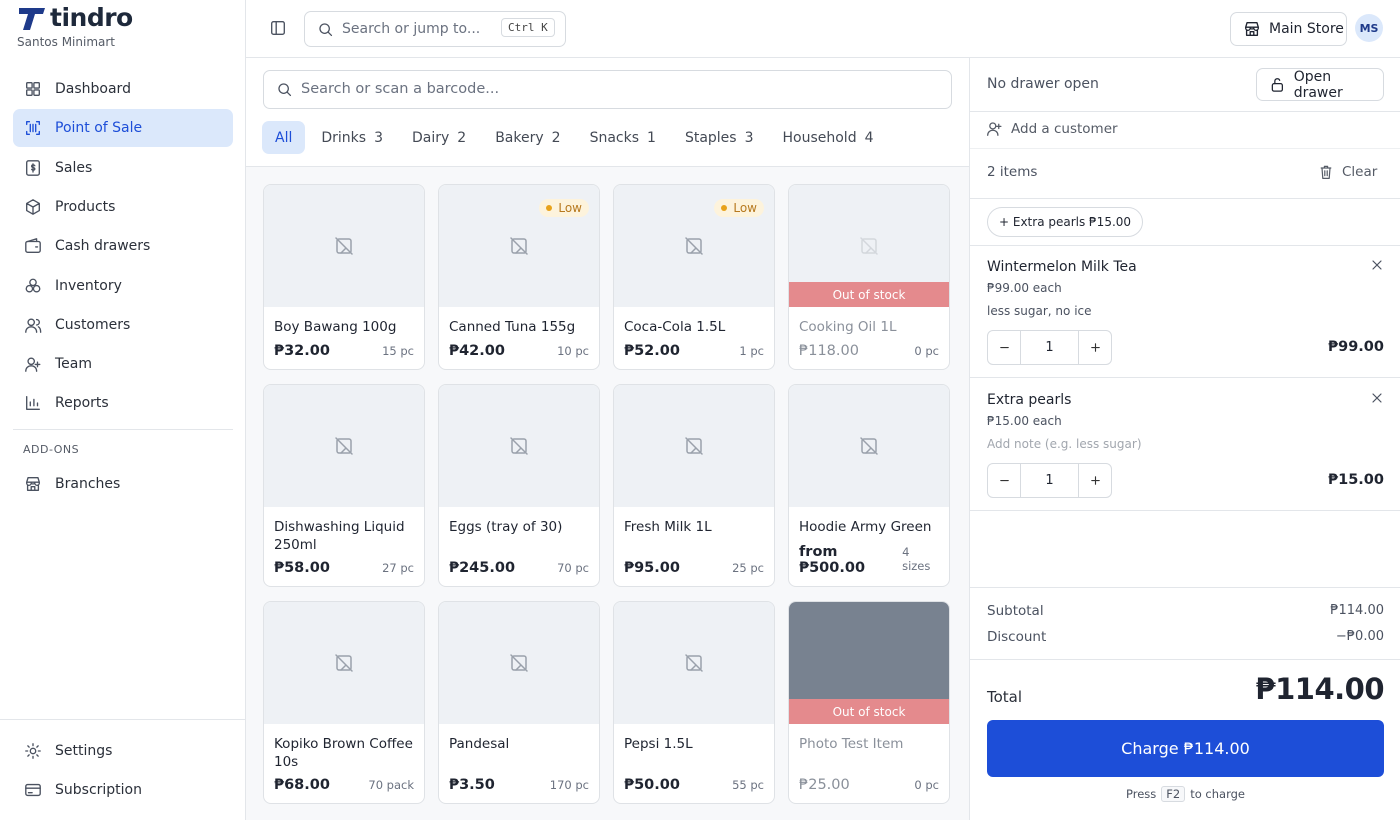 Image resolution: width=1400 pixels, height=820 pixels. What do you see at coordinates (1173, 794) in the screenshot?
I see `hint-key: F2` at bounding box center [1173, 794].